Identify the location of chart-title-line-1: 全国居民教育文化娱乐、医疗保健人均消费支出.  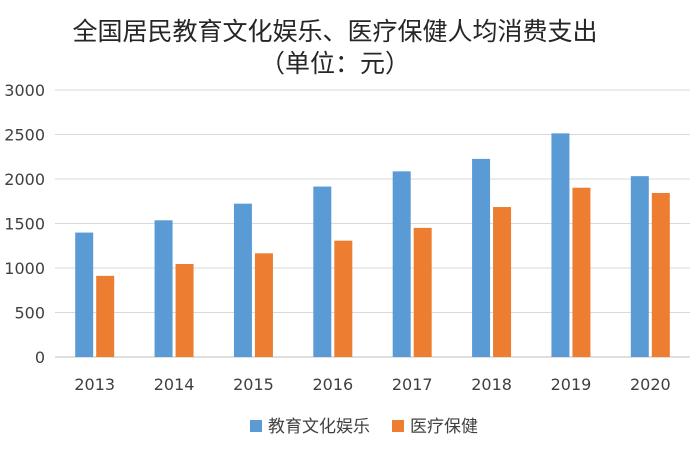
(334, 31).